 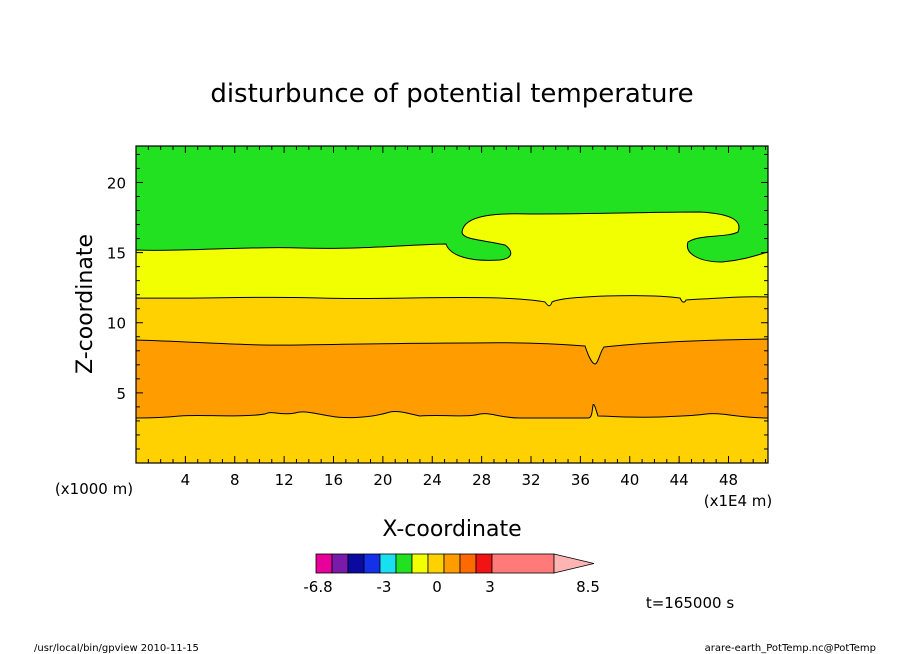 What do you see at coordinates (186, 480) in the screenshot?
I see `x-tick-label: 4` at bounding box center [186, 480].